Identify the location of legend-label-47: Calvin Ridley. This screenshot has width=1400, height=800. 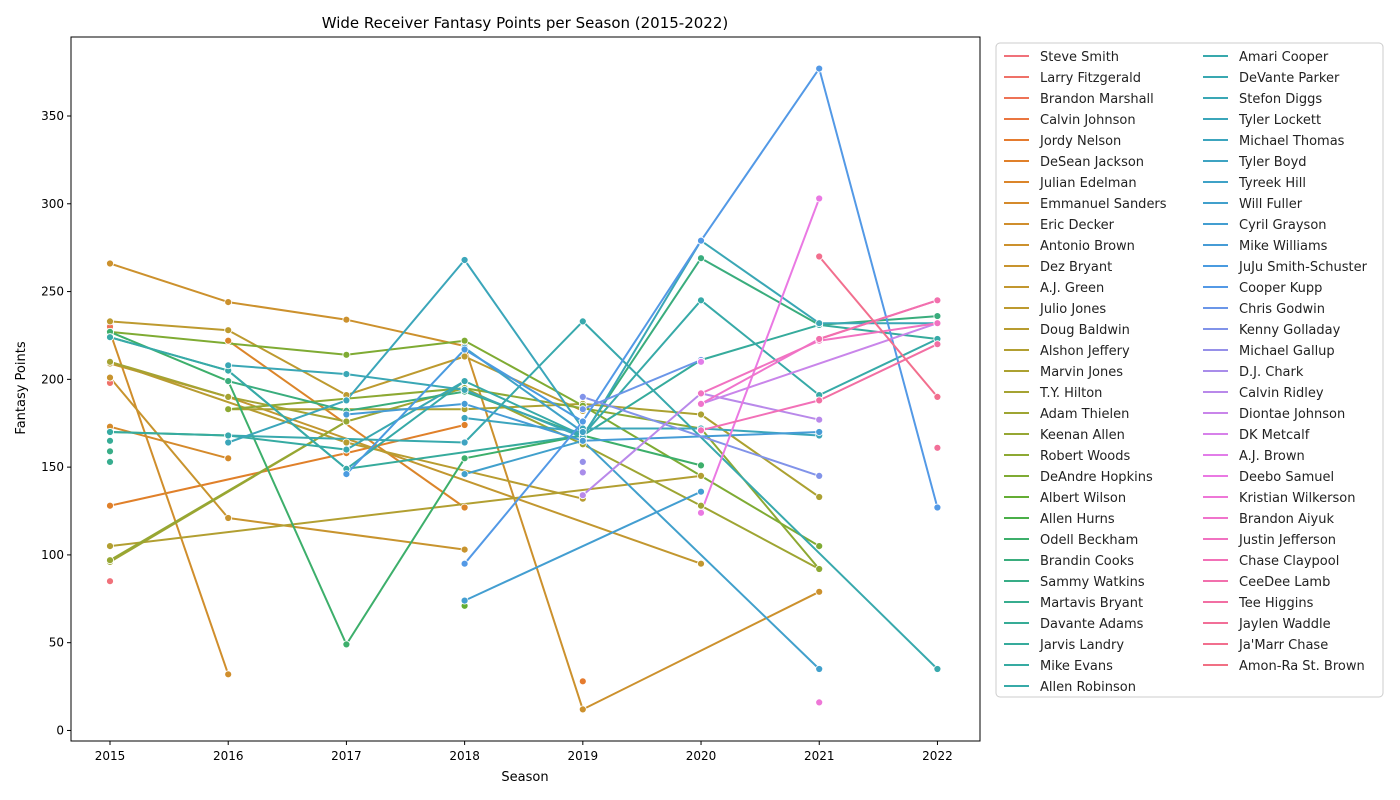
(1281, 393).